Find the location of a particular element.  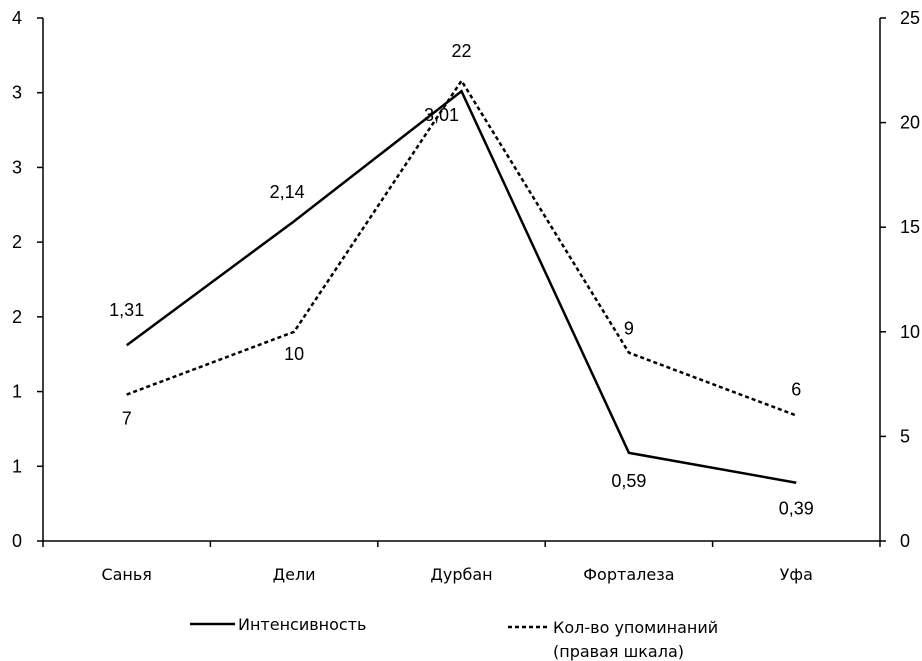

data-label-intensity: 1,31 is located at coordinates (126, 310).